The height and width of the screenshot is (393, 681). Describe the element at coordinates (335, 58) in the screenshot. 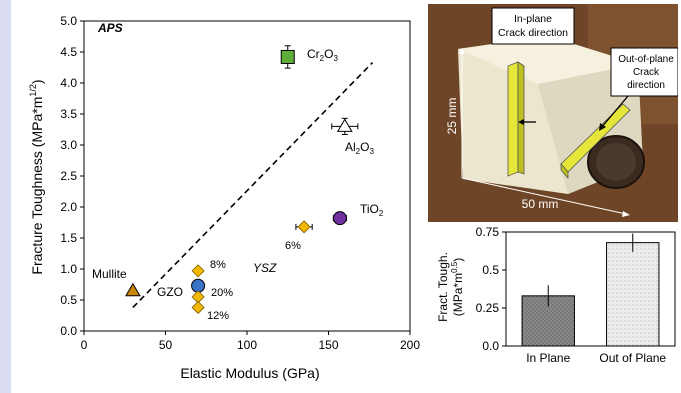

I see `label-cr2o3-sub2: 3` at that location.